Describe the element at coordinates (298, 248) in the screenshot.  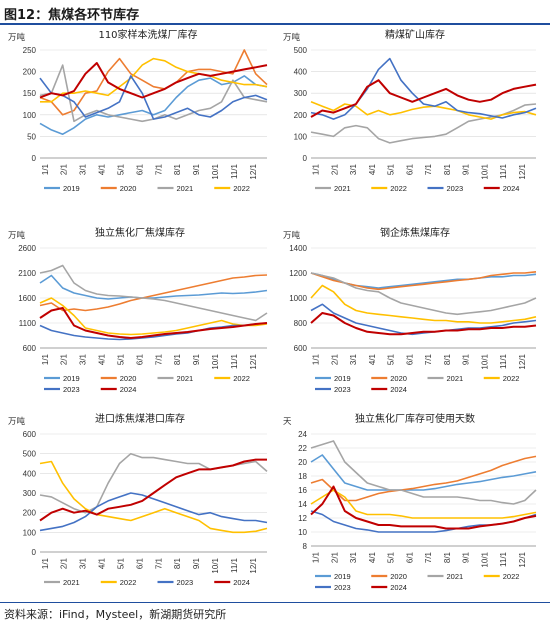
I see `y-tick-label: 1400` at that location.